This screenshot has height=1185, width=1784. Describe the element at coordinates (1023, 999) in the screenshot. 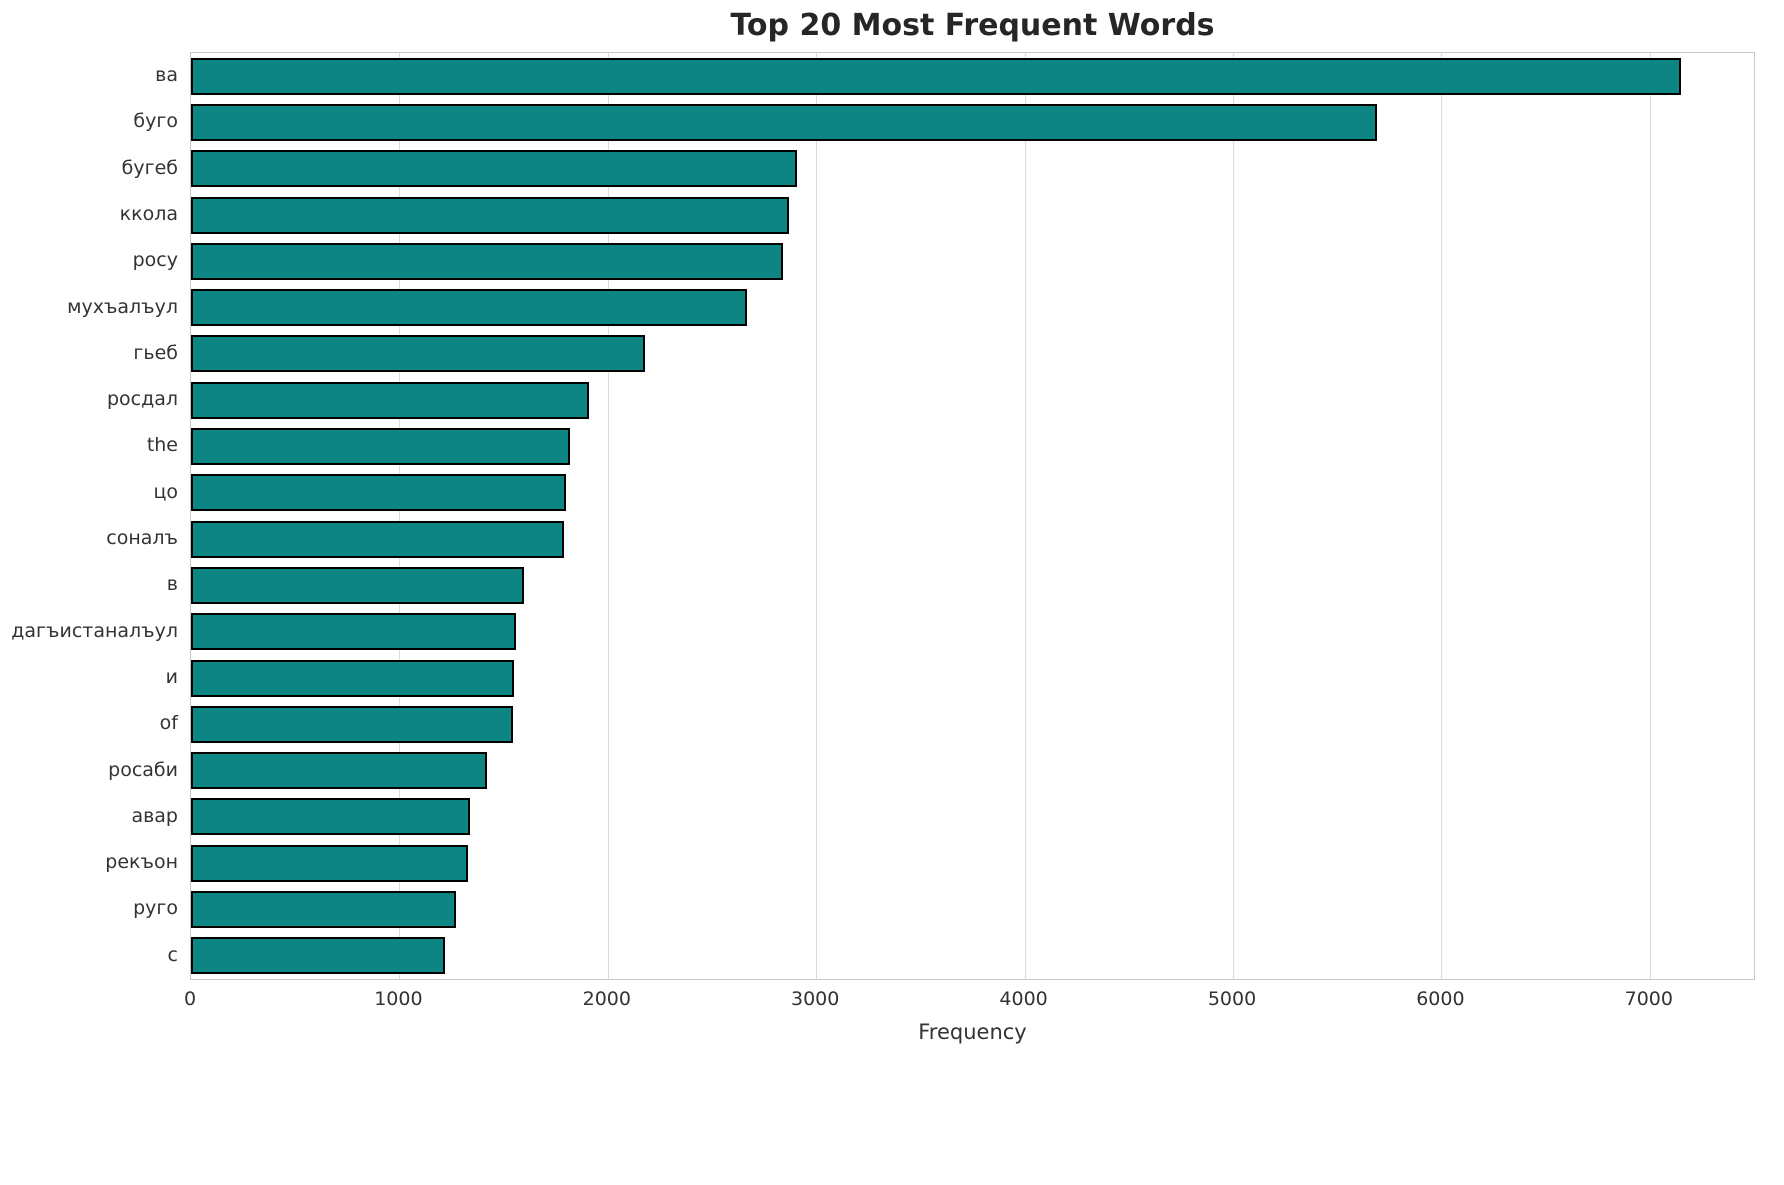

I see `x-tick-label: 4000` at that location.